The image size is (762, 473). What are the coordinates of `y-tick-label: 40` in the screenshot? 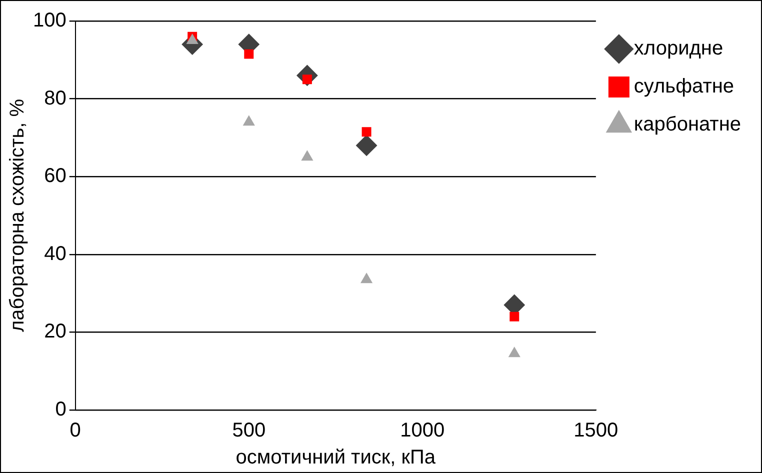 It's located at (55, 253).